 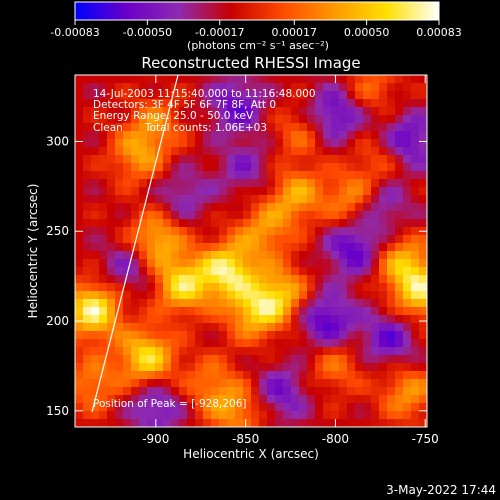 What do you see at coordinates (245, 439) in the screenshot?
I see `x-tick-label: -850` at bounding box center [245, 439].